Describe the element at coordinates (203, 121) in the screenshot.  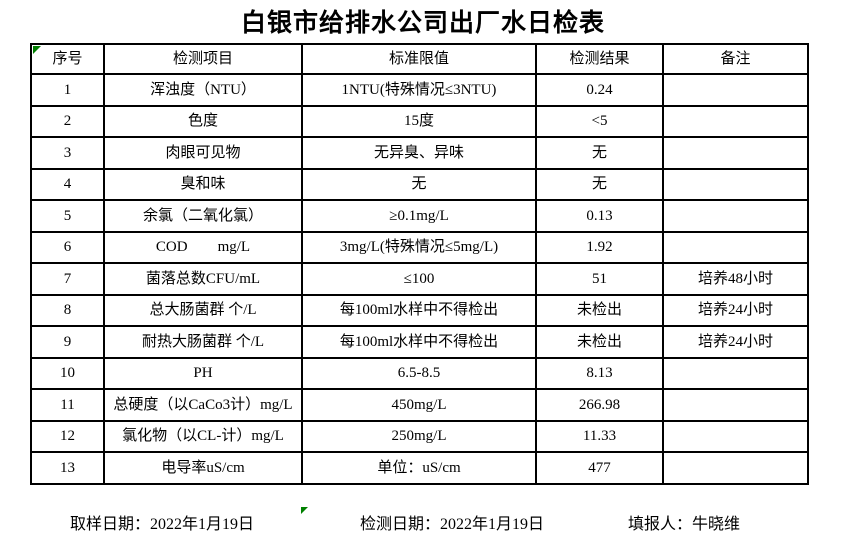
I see `cell-item: 色度` at that location.